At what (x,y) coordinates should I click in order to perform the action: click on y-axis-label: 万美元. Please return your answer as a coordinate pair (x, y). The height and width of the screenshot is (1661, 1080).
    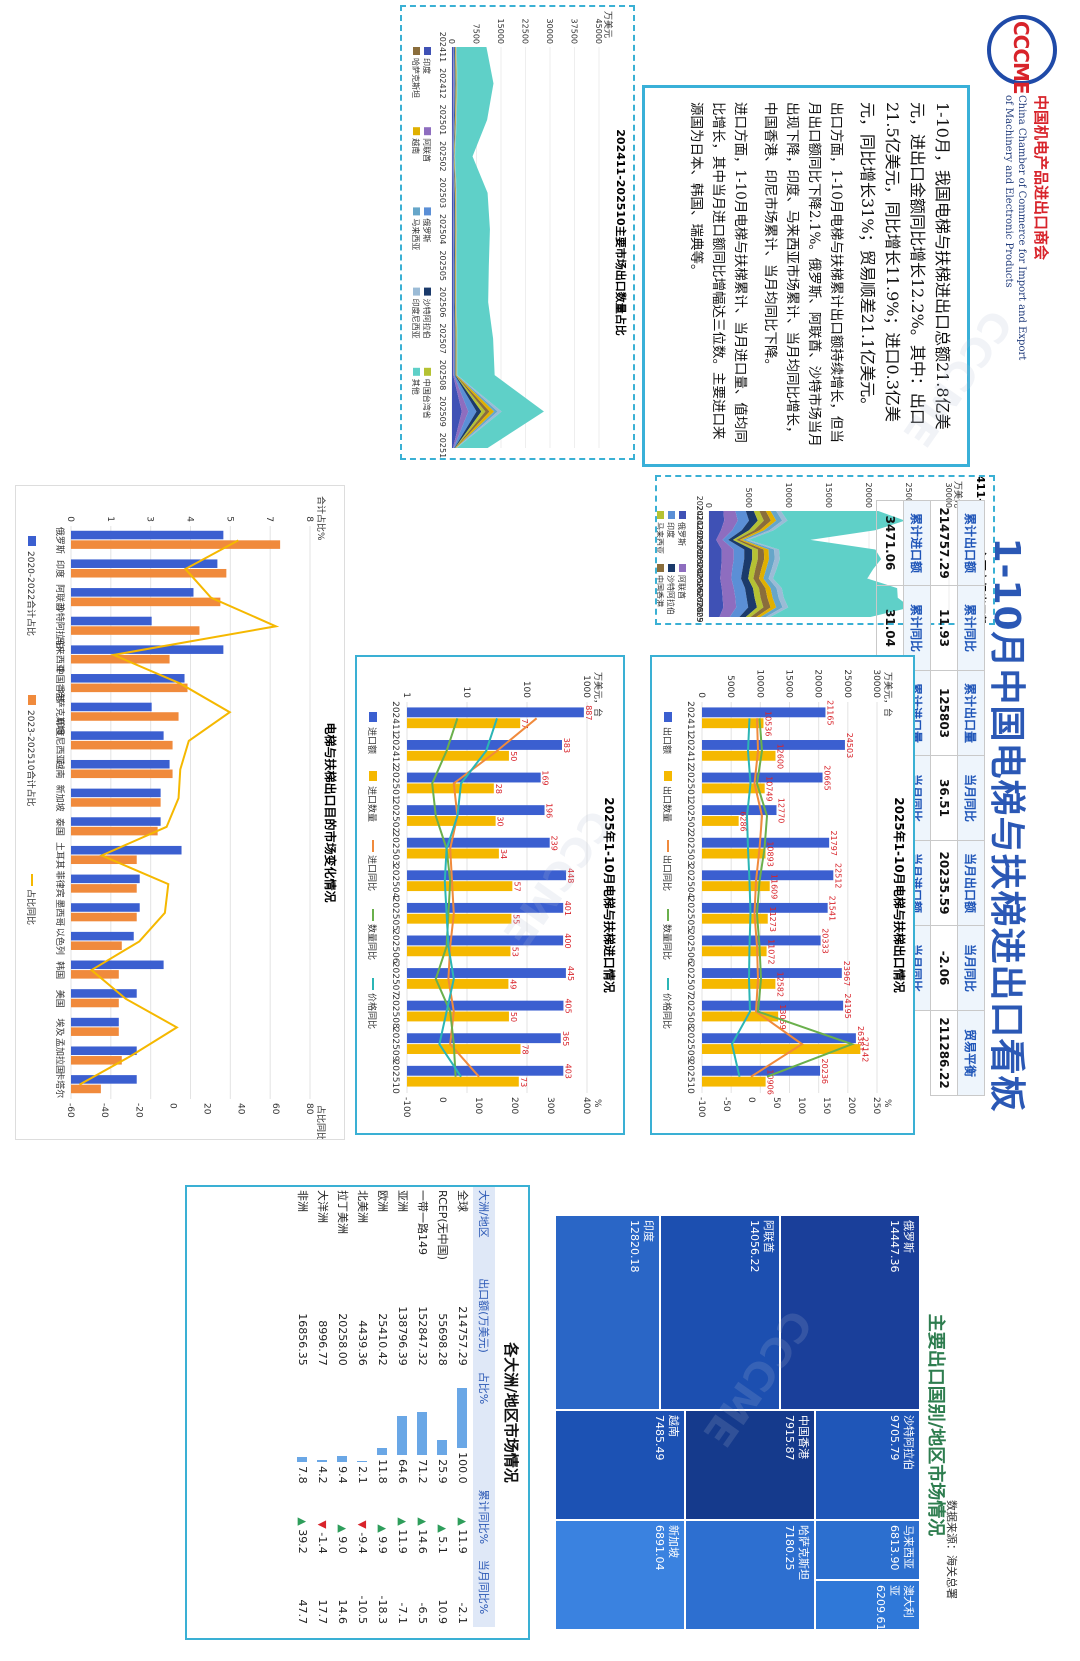
    Looking at the image, I should click on (608, 24).